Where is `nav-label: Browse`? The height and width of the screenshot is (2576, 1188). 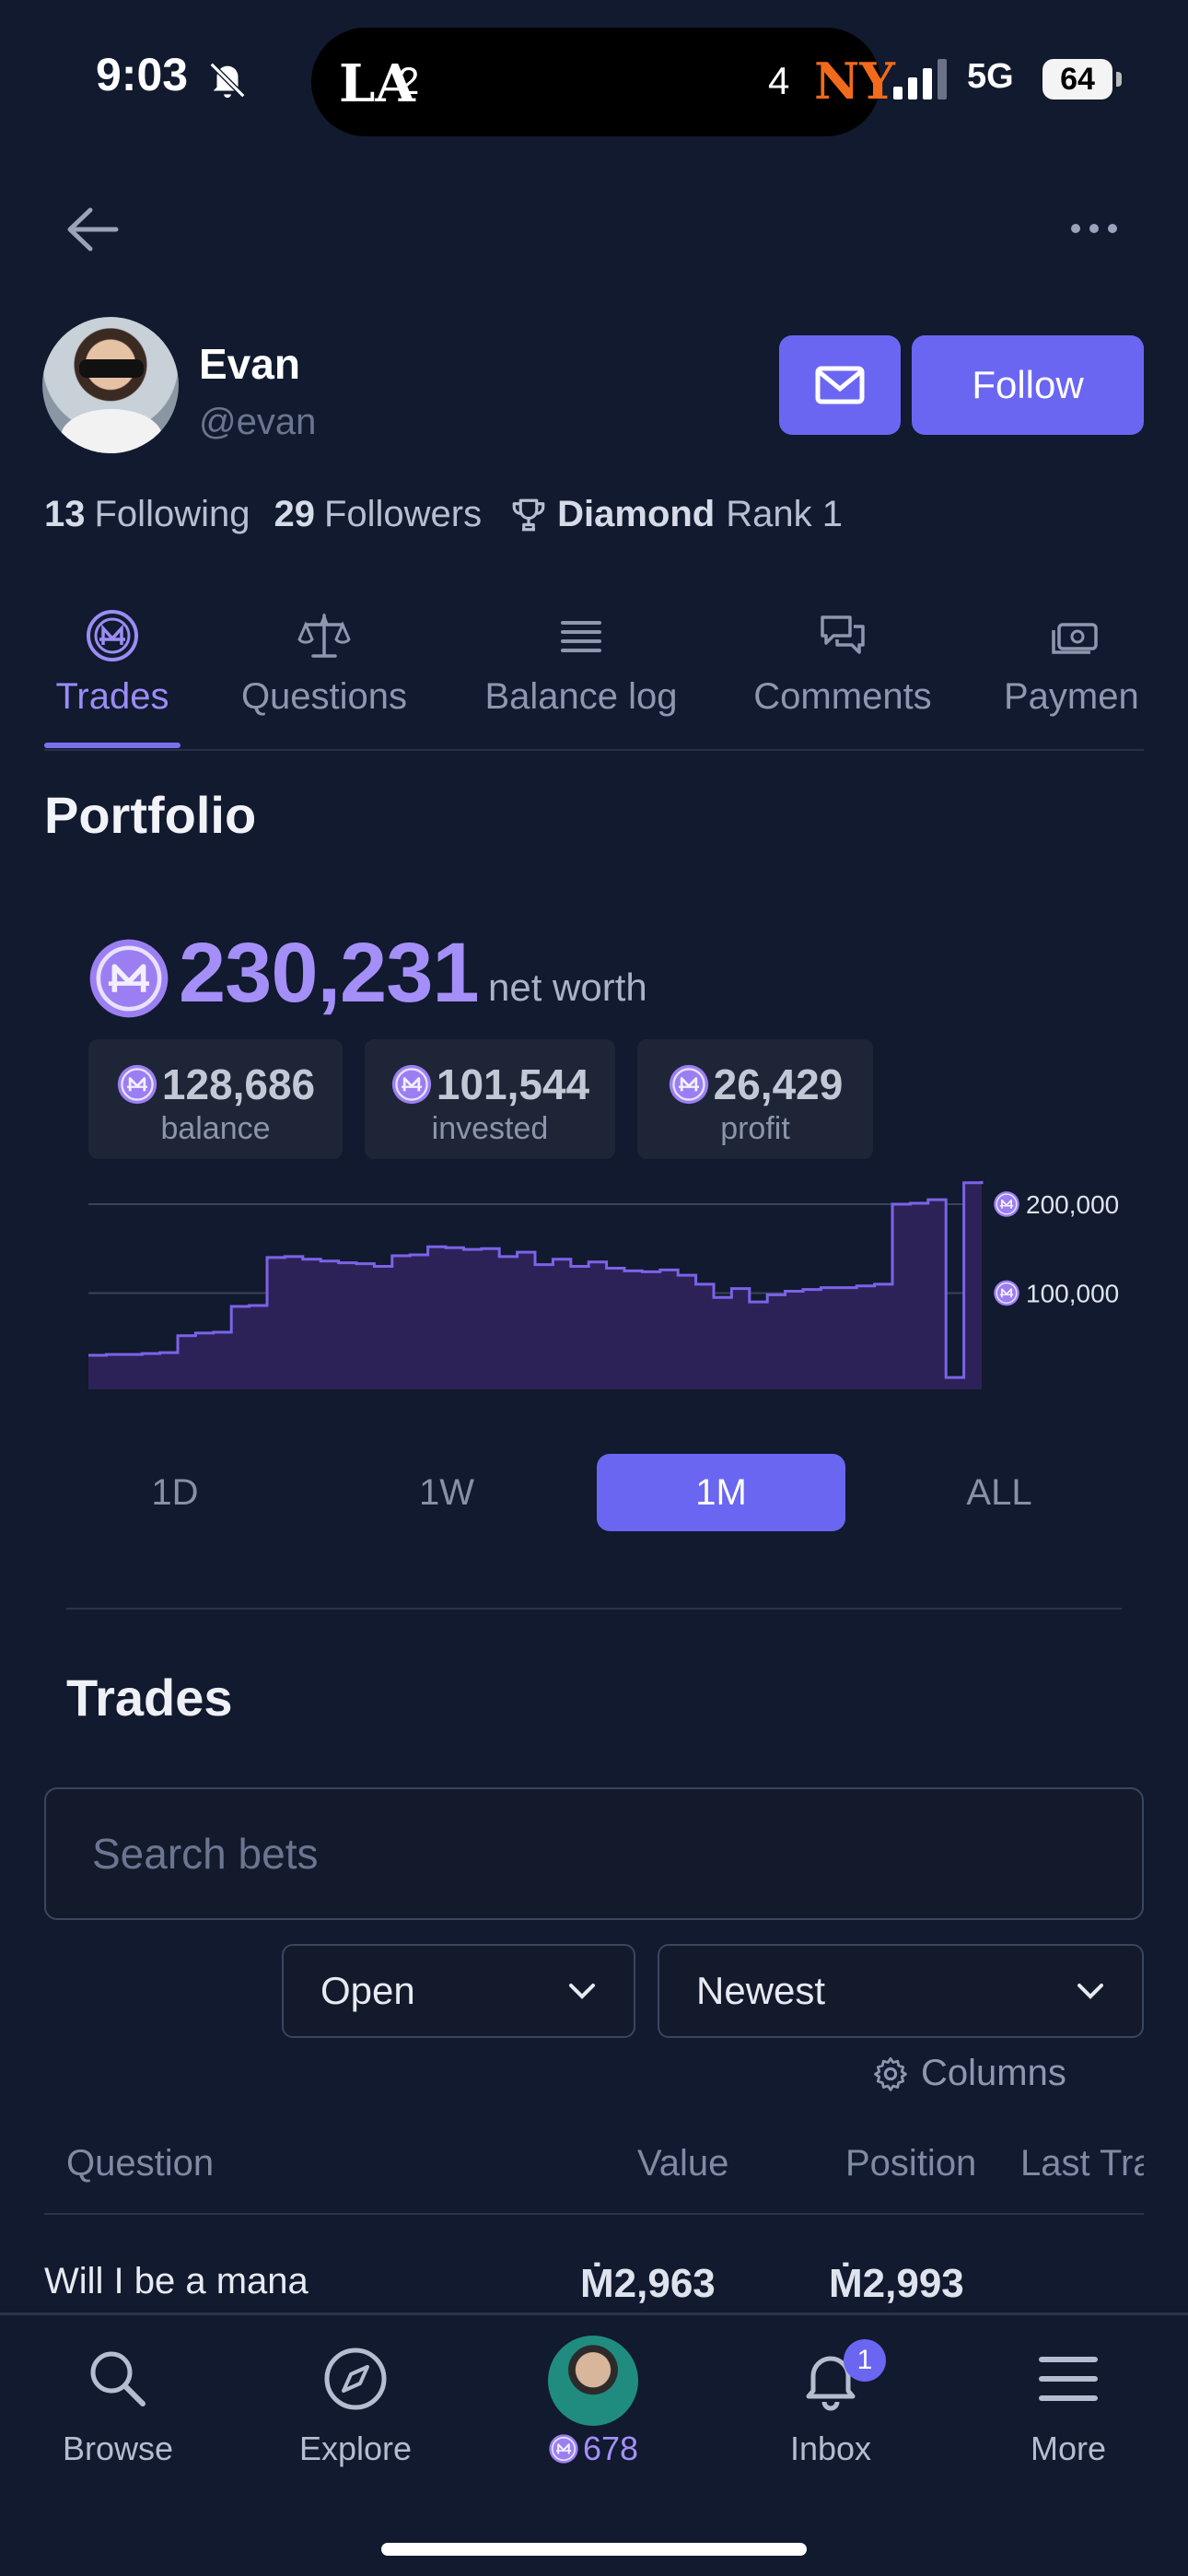 nav-label: Browse is located at coordinates (118, 2448).